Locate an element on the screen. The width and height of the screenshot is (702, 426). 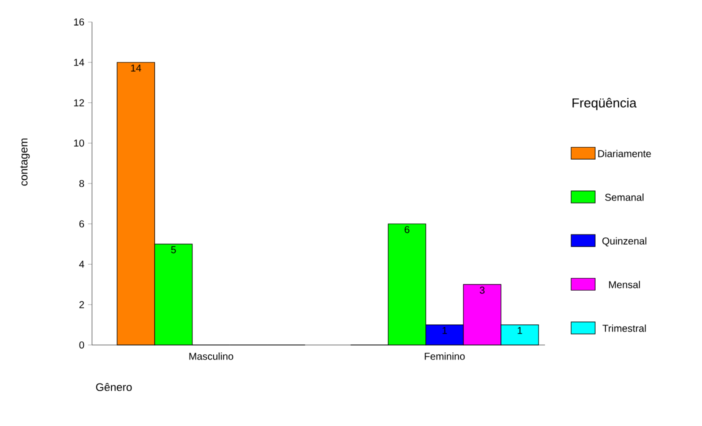
legend-label: Trimestral is located at coordinates (624, 328).